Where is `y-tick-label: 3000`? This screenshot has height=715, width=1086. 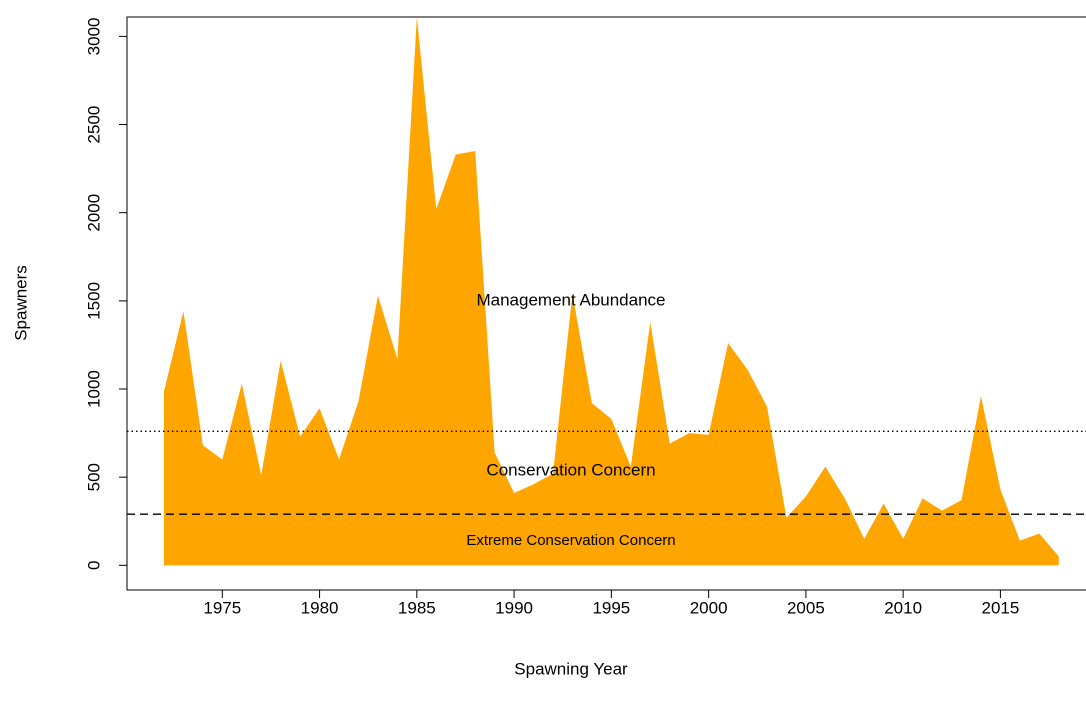 y-tick-label: 3000 is located at coordinates (93, 36).